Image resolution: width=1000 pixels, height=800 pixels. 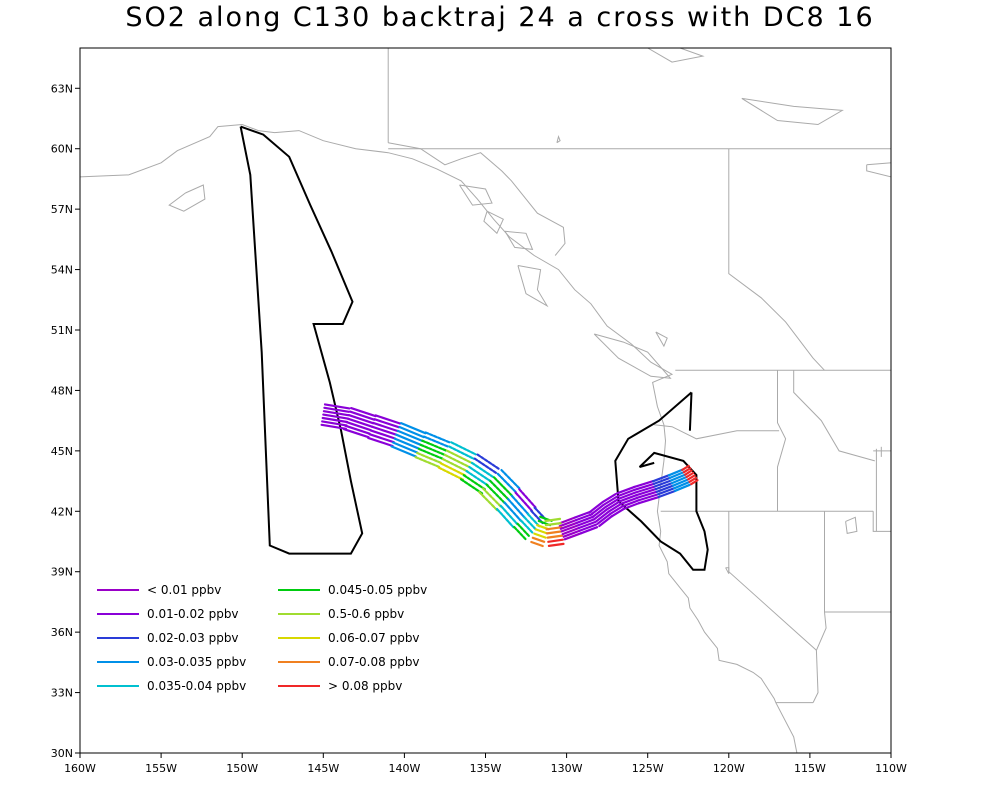 I want to click on legend-label: 0.01-0.02 ppbv, so click(x=193, y=614).